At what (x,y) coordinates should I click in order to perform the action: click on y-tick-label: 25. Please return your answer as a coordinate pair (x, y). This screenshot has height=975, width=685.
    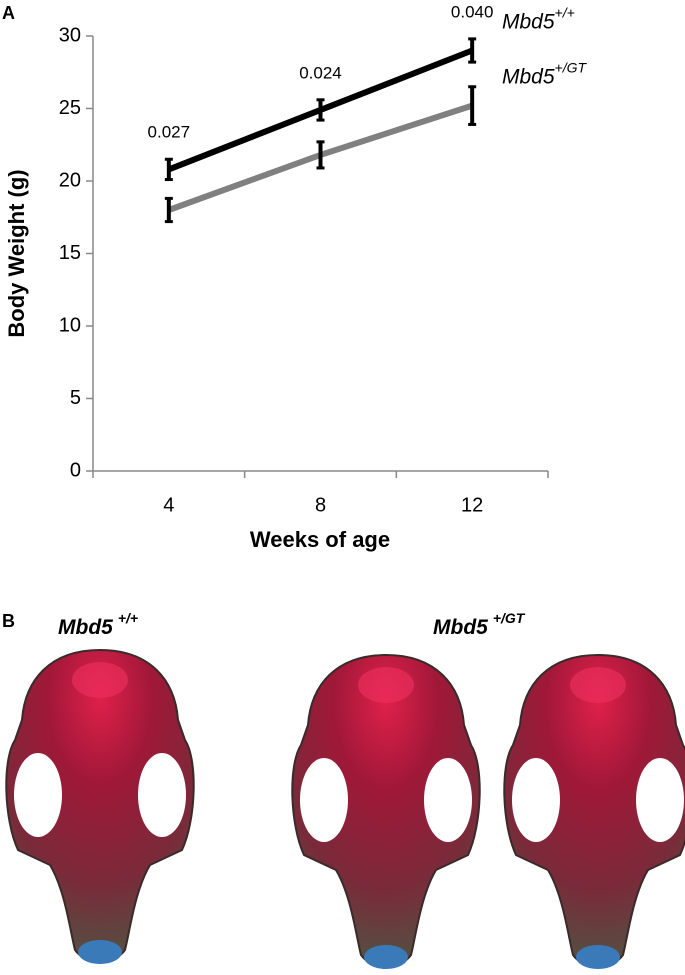
    Looking at the image, I should click on (70, 108).